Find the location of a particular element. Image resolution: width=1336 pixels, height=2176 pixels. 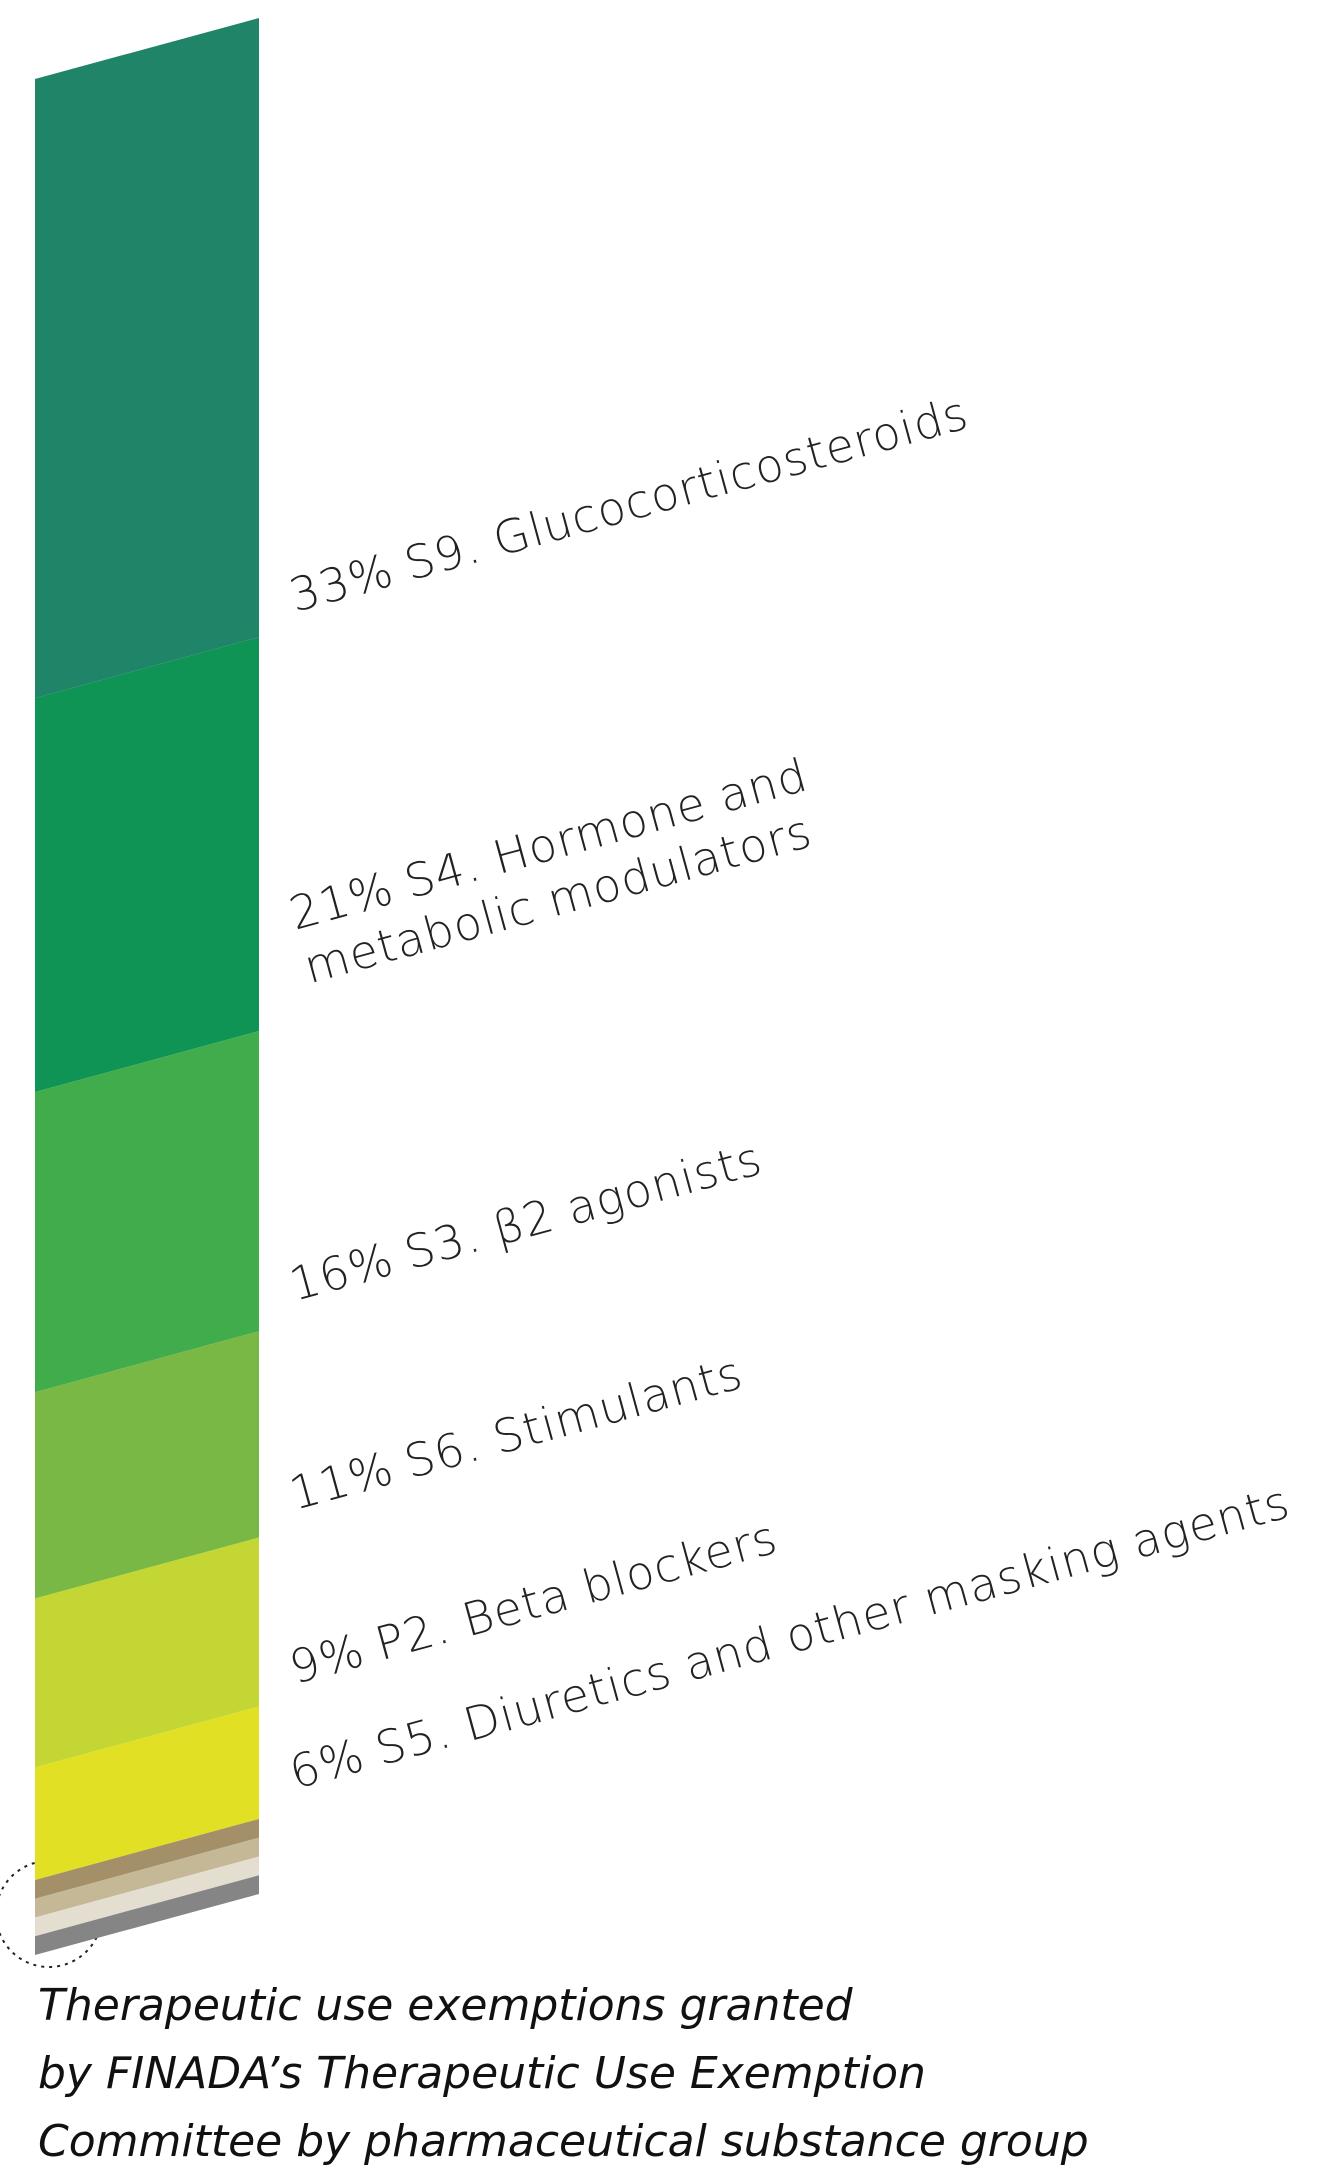

chart-title: by FINADA’s Therapeutic Use Exemption is located at coordinates (482, 2073).